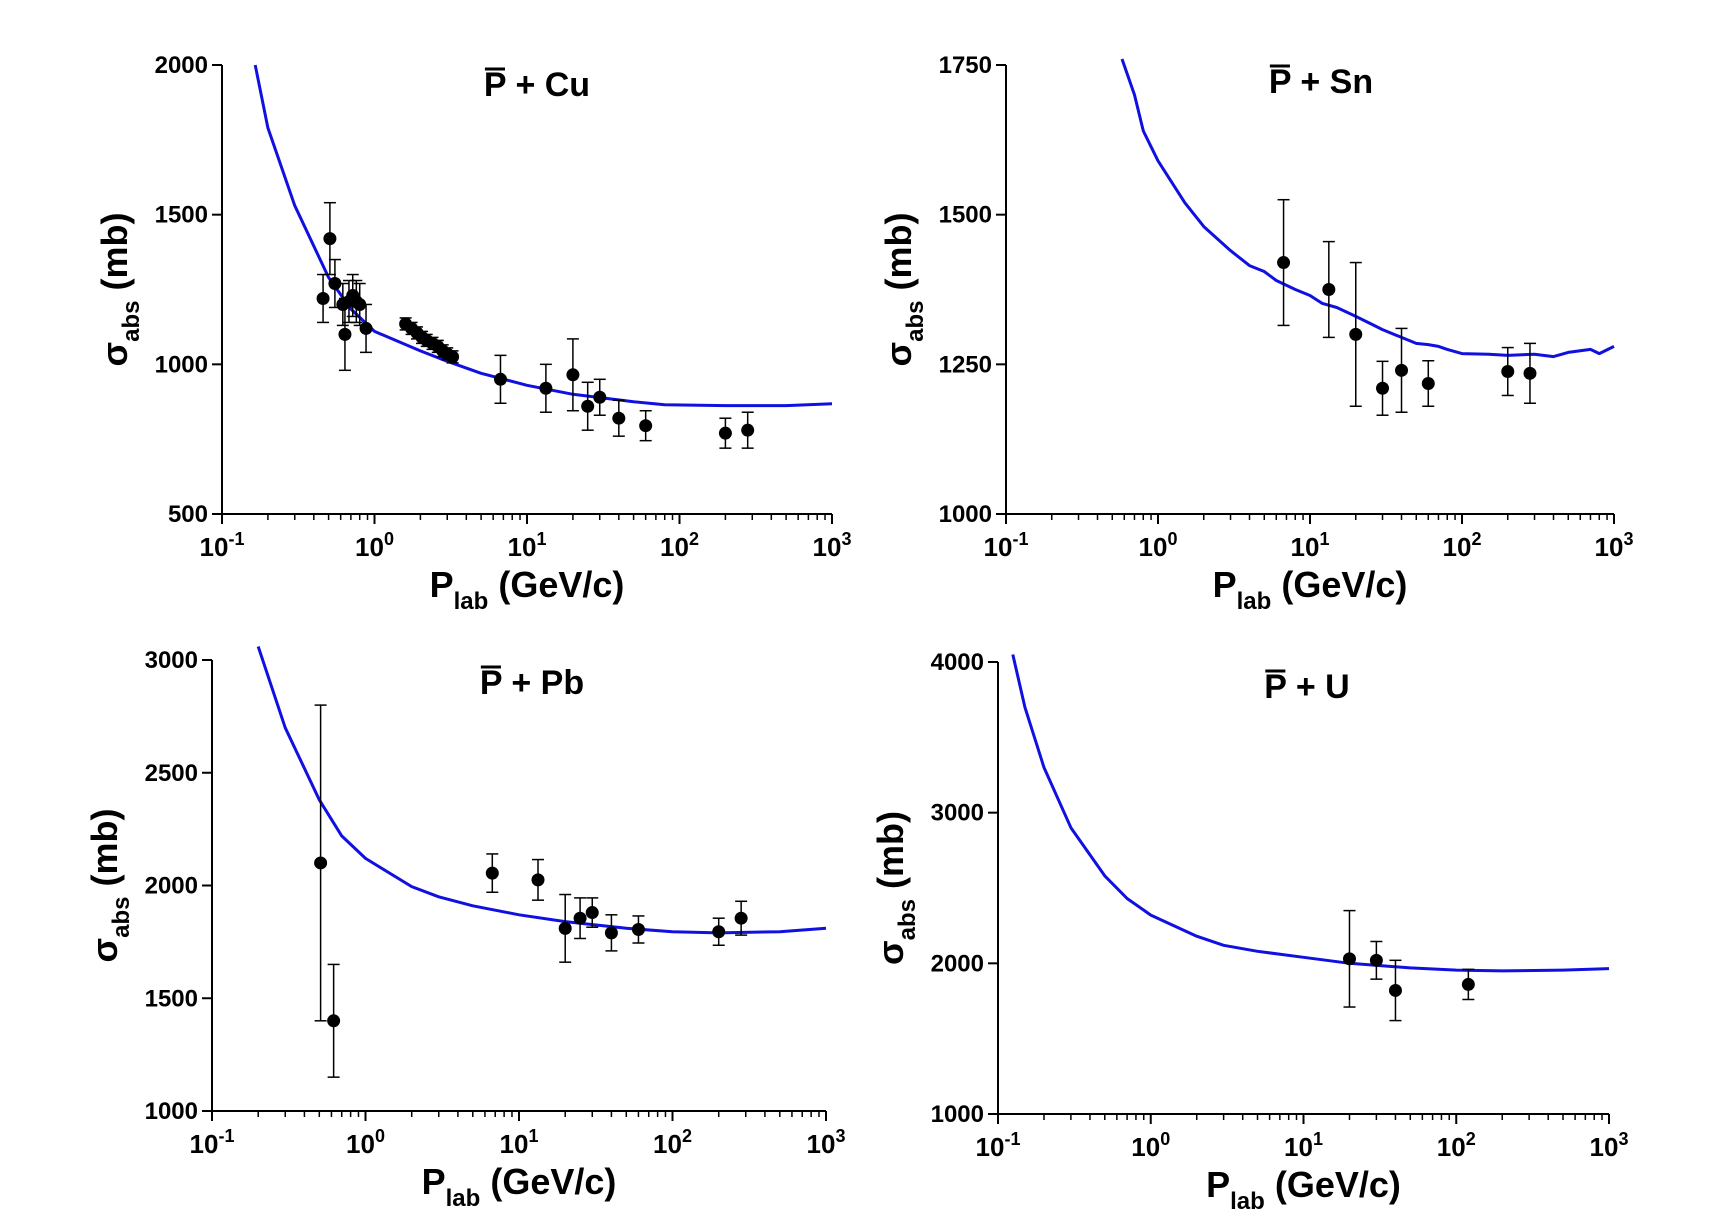 Image resolution: width=1734 pixels, height=1216 pixels. What do you see at coordinates (965, 65) in the screenshot?
I see `y-tick-label: 1750` at bounding box center [965, 65].